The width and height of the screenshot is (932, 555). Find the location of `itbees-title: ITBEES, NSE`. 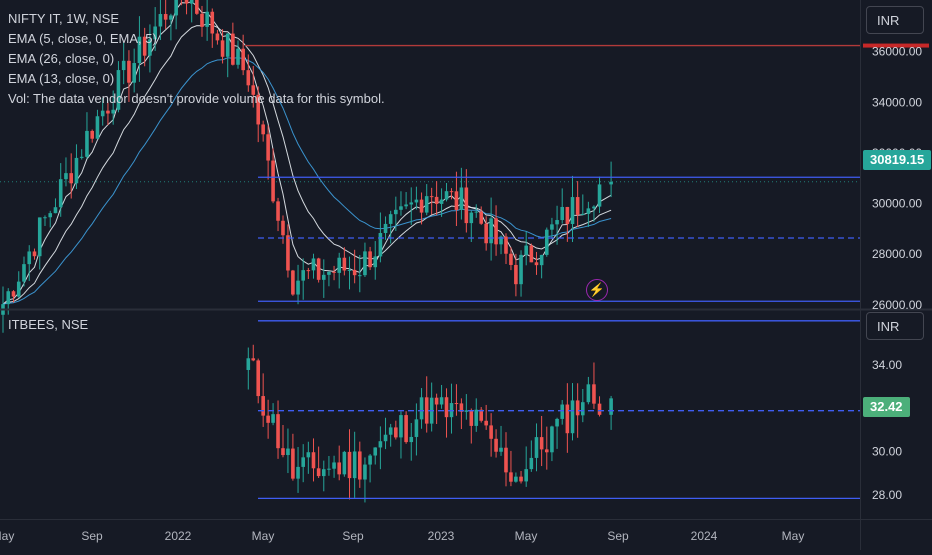

itbees-title: ITBEES, NSE is located at coordinates (48, 324).